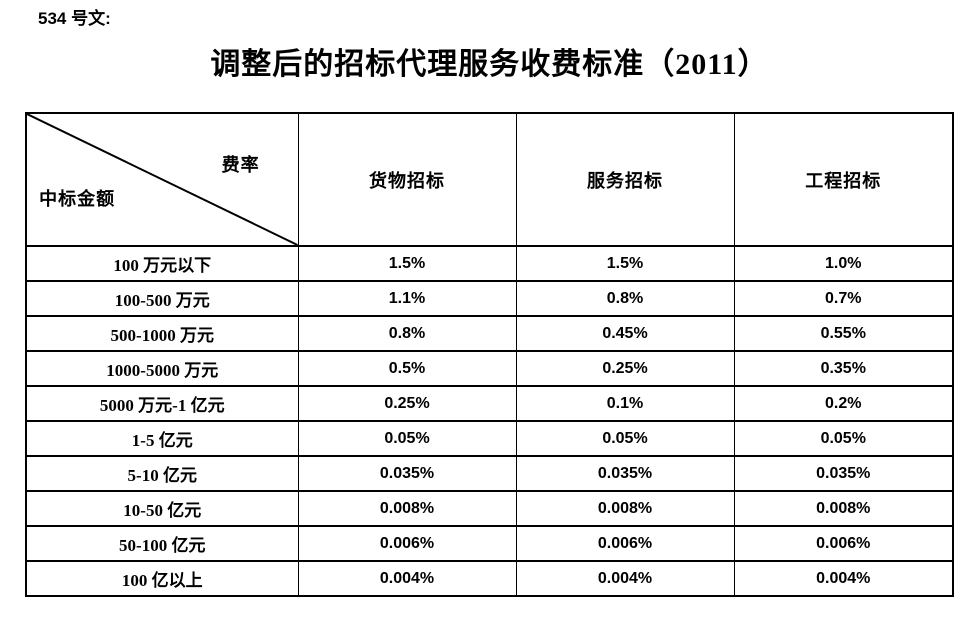 The image size is (979, 629). What do you see at coordinates (843, 298) in the screenshot?
I see `value-cell: 0.7%` at bounding box center [843, 298].